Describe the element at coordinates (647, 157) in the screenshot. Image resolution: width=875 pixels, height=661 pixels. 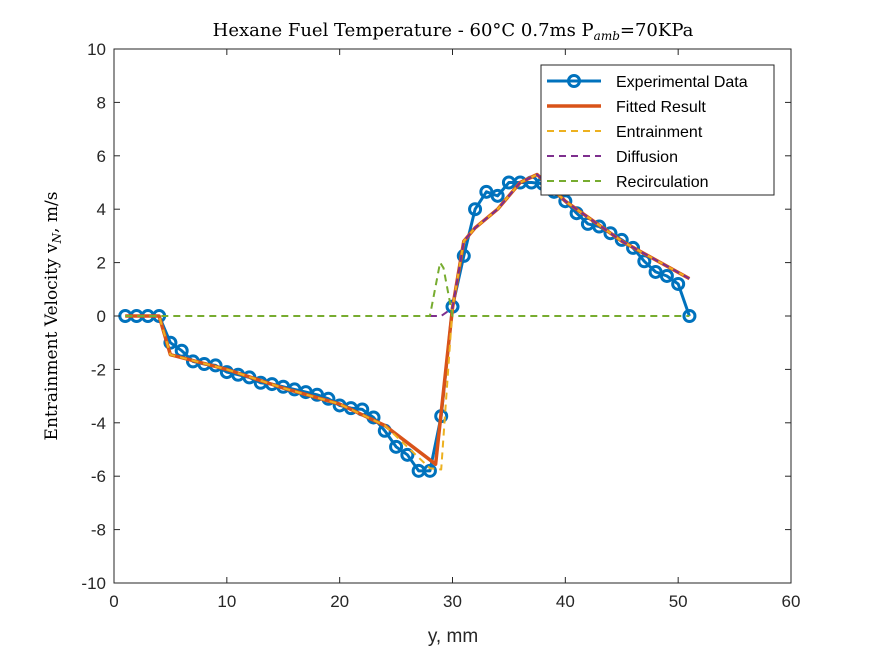
I see `legend-label-diffusion: Diffusion` at that location.